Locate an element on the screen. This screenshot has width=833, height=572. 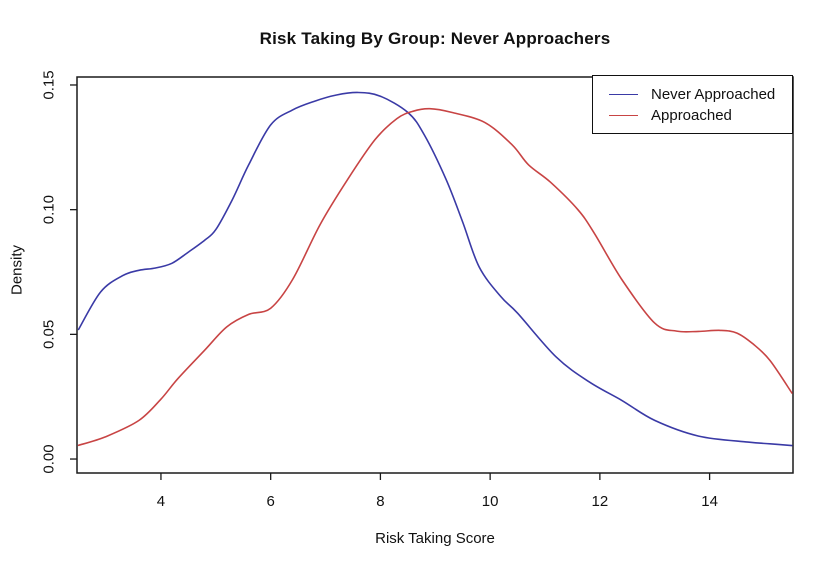
legend-entry-never-approached: Never Approached is located at coordinates (700, 94).